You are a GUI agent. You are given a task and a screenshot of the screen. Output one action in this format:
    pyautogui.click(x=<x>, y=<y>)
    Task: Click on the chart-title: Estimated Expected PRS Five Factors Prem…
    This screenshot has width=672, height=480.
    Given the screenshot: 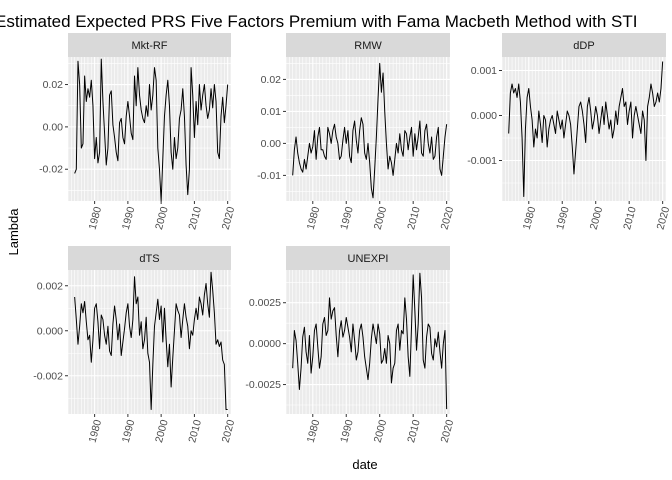 What is the action you would take?
    pyautogui.click(x=318, y=21)
    